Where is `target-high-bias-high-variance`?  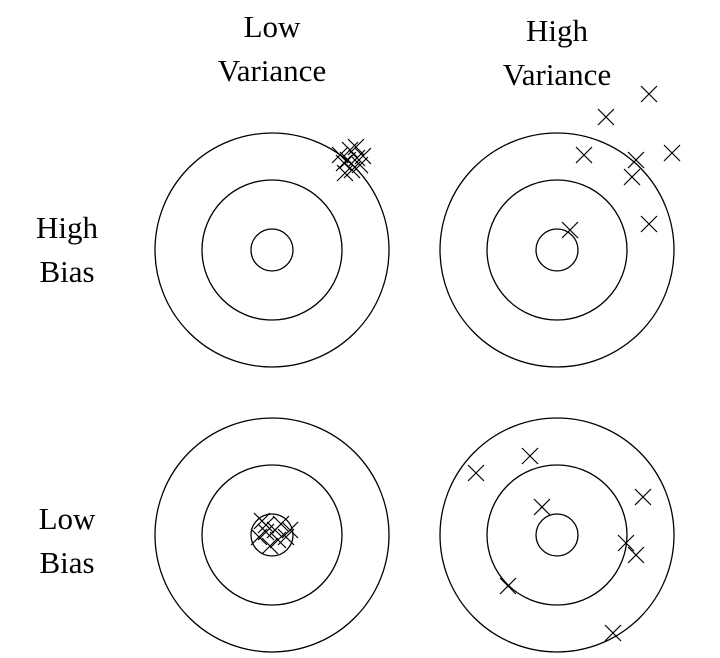
target-high-bias-high-variance is located at coordinates (560, 226).